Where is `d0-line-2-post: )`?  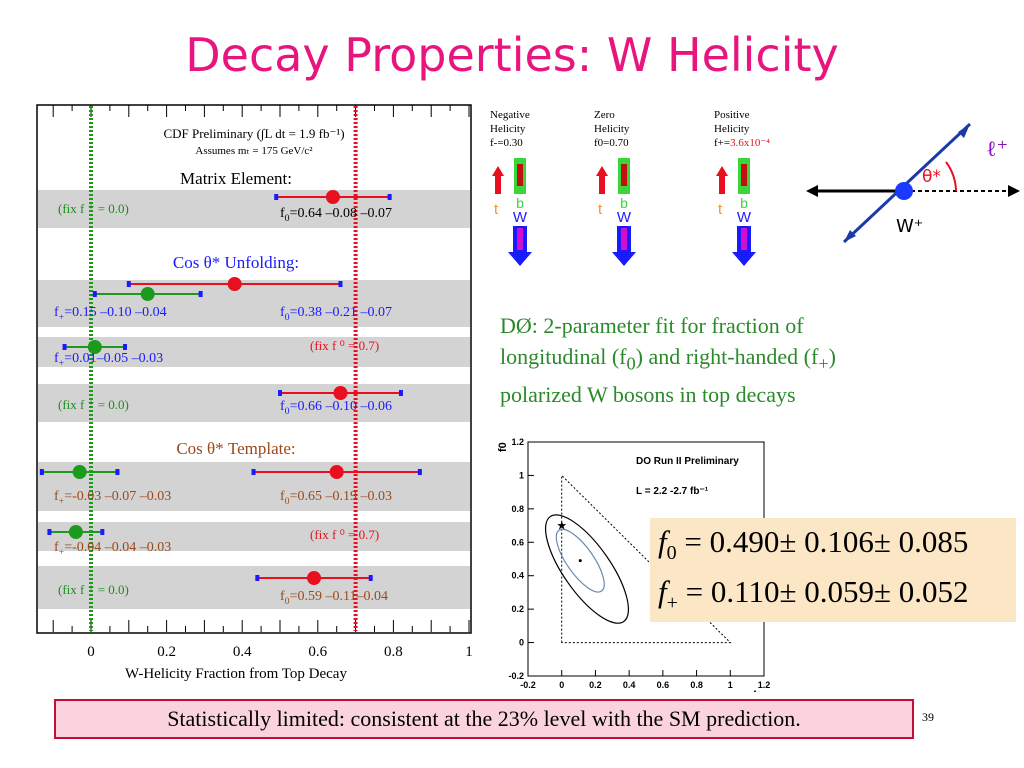
d0-line-2-post: ) is located at coordinates (832, 356).